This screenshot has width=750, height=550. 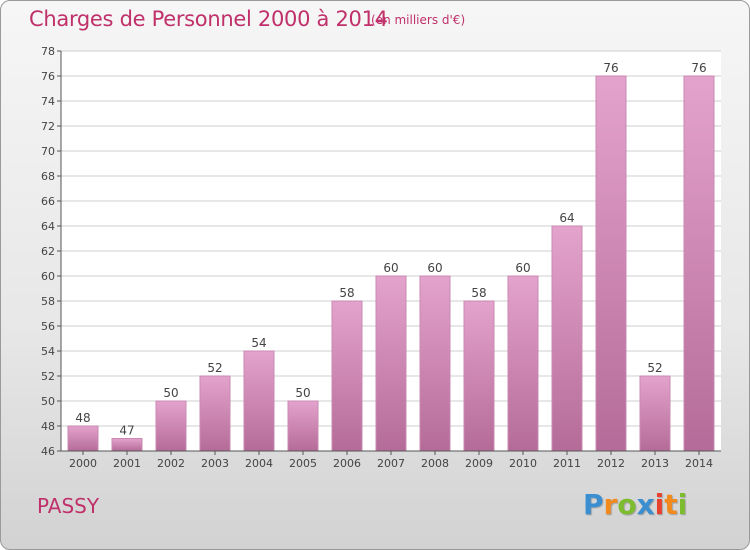 What do you see at coordinates (82, 418) in the screenshot?
I see `data-label: 48` at bounding box center [82, 418].